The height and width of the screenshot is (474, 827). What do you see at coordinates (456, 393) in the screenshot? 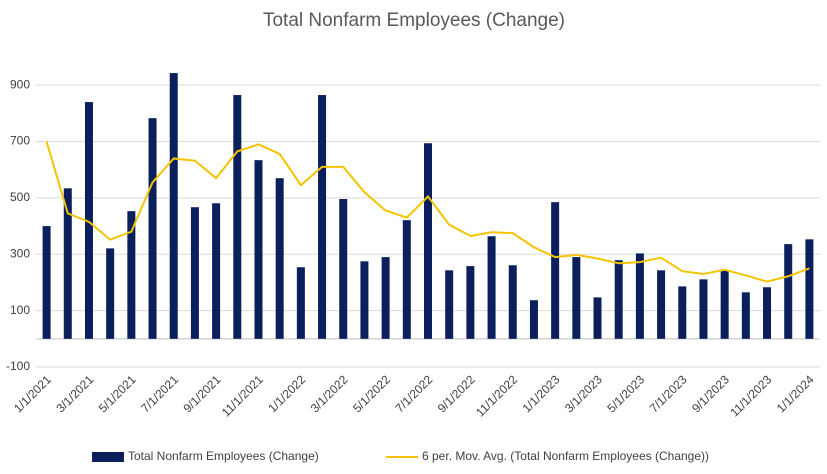
I see `x-tick-label: 9/1/2022` at bounding box center [456, 393].